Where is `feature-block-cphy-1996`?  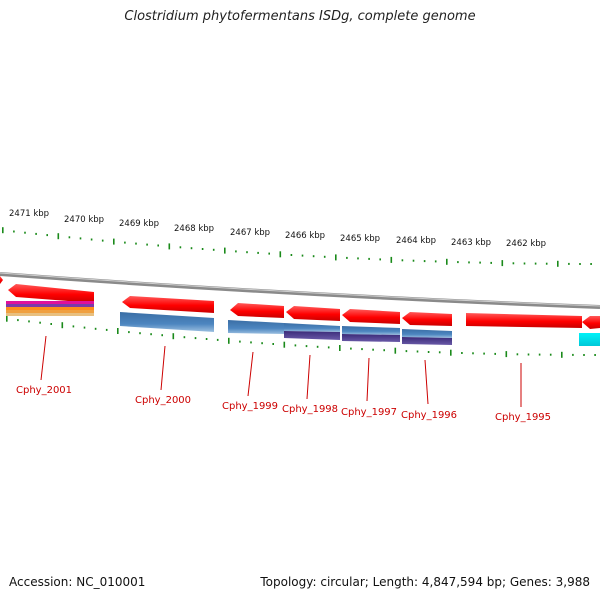
feature-block-cphy-1996 is located at coordinates (427, 333).